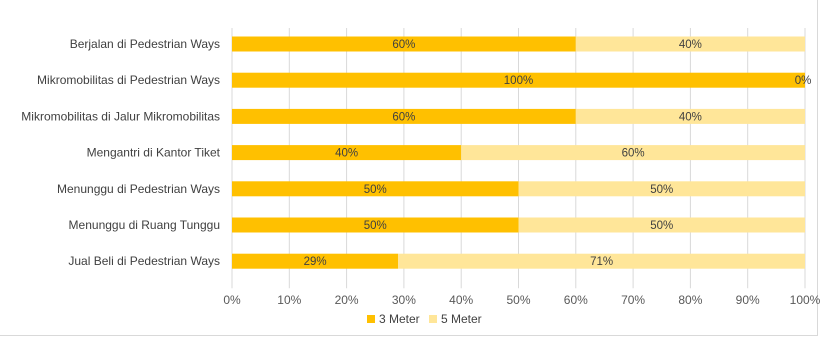  What do you see at coordinates (289, 300) in the screenshot?
I see `x-tick-label: 10%` at bounding box center [289, 300].